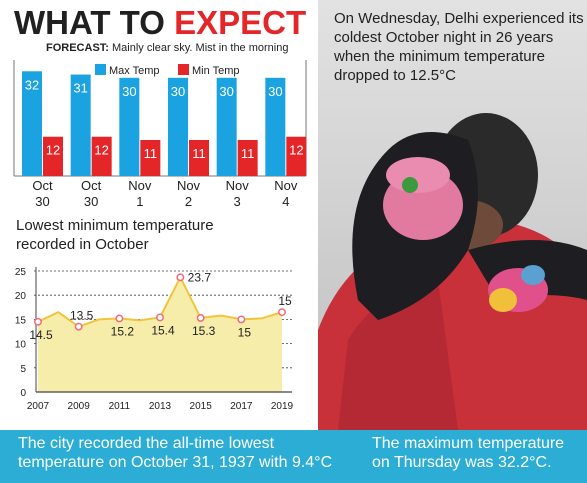 This screenshot has width=587, height=483. Describe the element at coordinates (123, 331) in the screenshot. I see `area-label-2011: 15.2` at that location.